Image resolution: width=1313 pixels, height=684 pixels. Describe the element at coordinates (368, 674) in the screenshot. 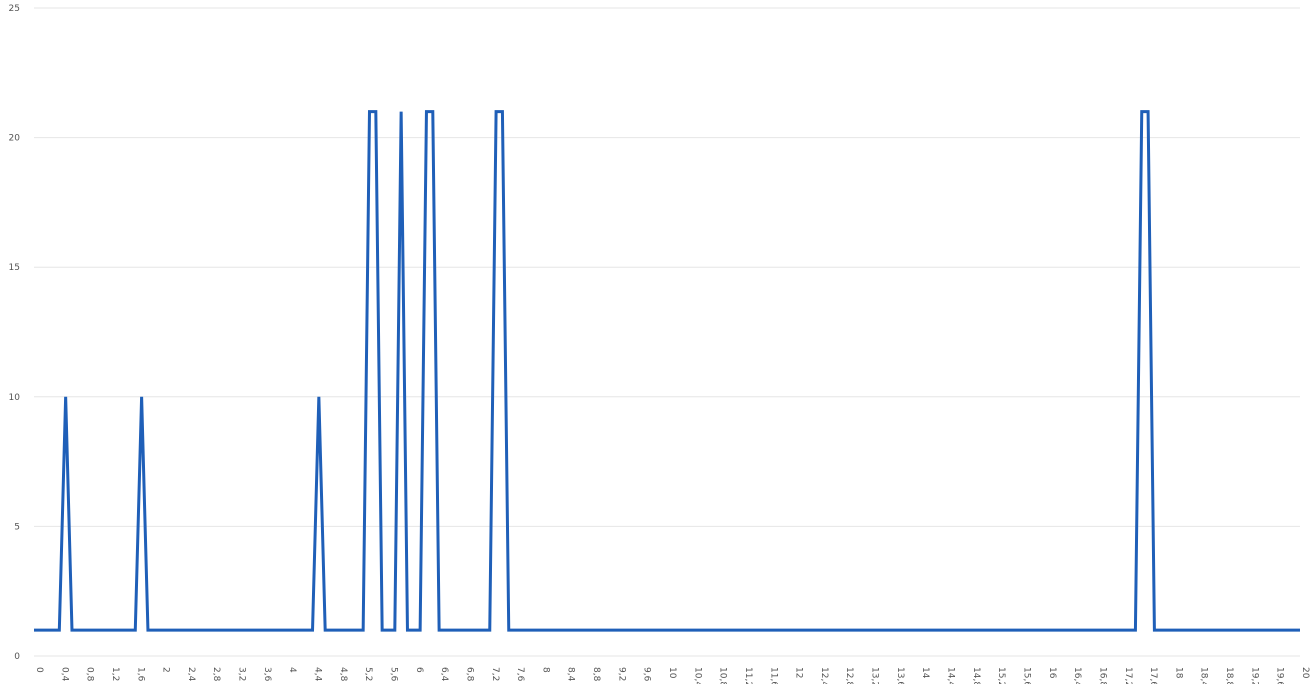

I see `x-tick-label: 5,2` at that location.